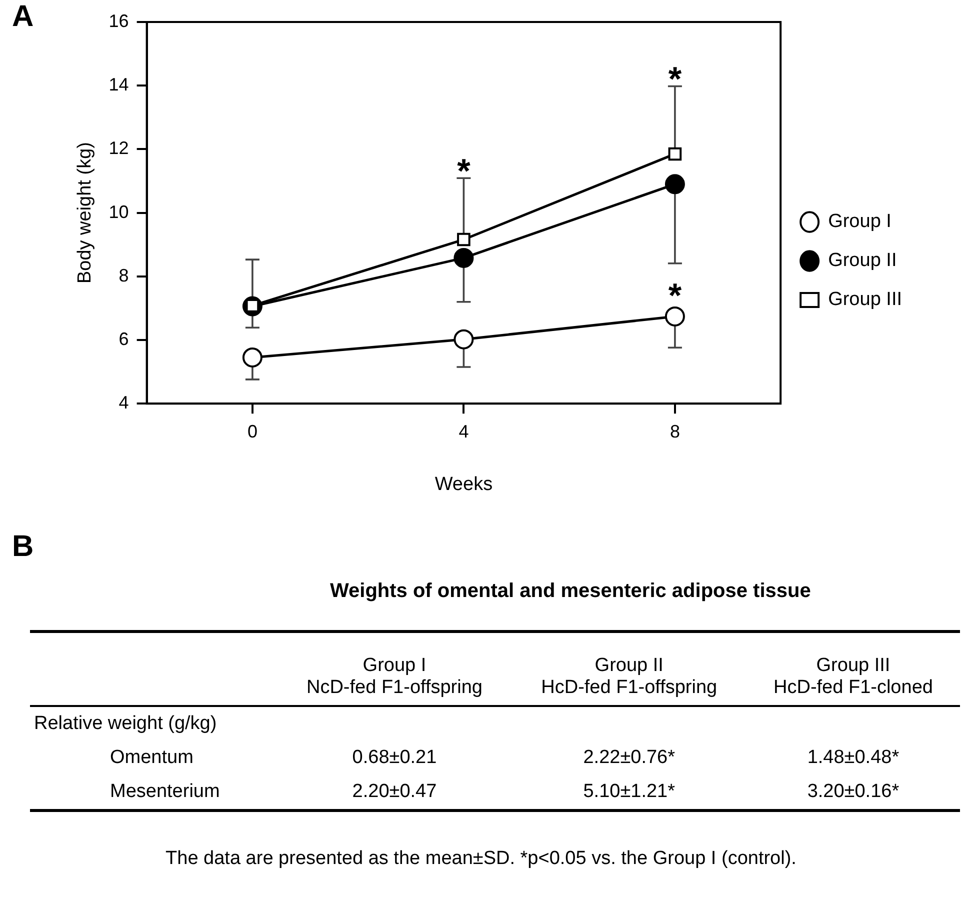 The width and height of the screenshot is (962, 914). What do you see at coordinates (152, 757) in the screenshot?
I see `category-label: Omentum` at bounding box center [152, 757].